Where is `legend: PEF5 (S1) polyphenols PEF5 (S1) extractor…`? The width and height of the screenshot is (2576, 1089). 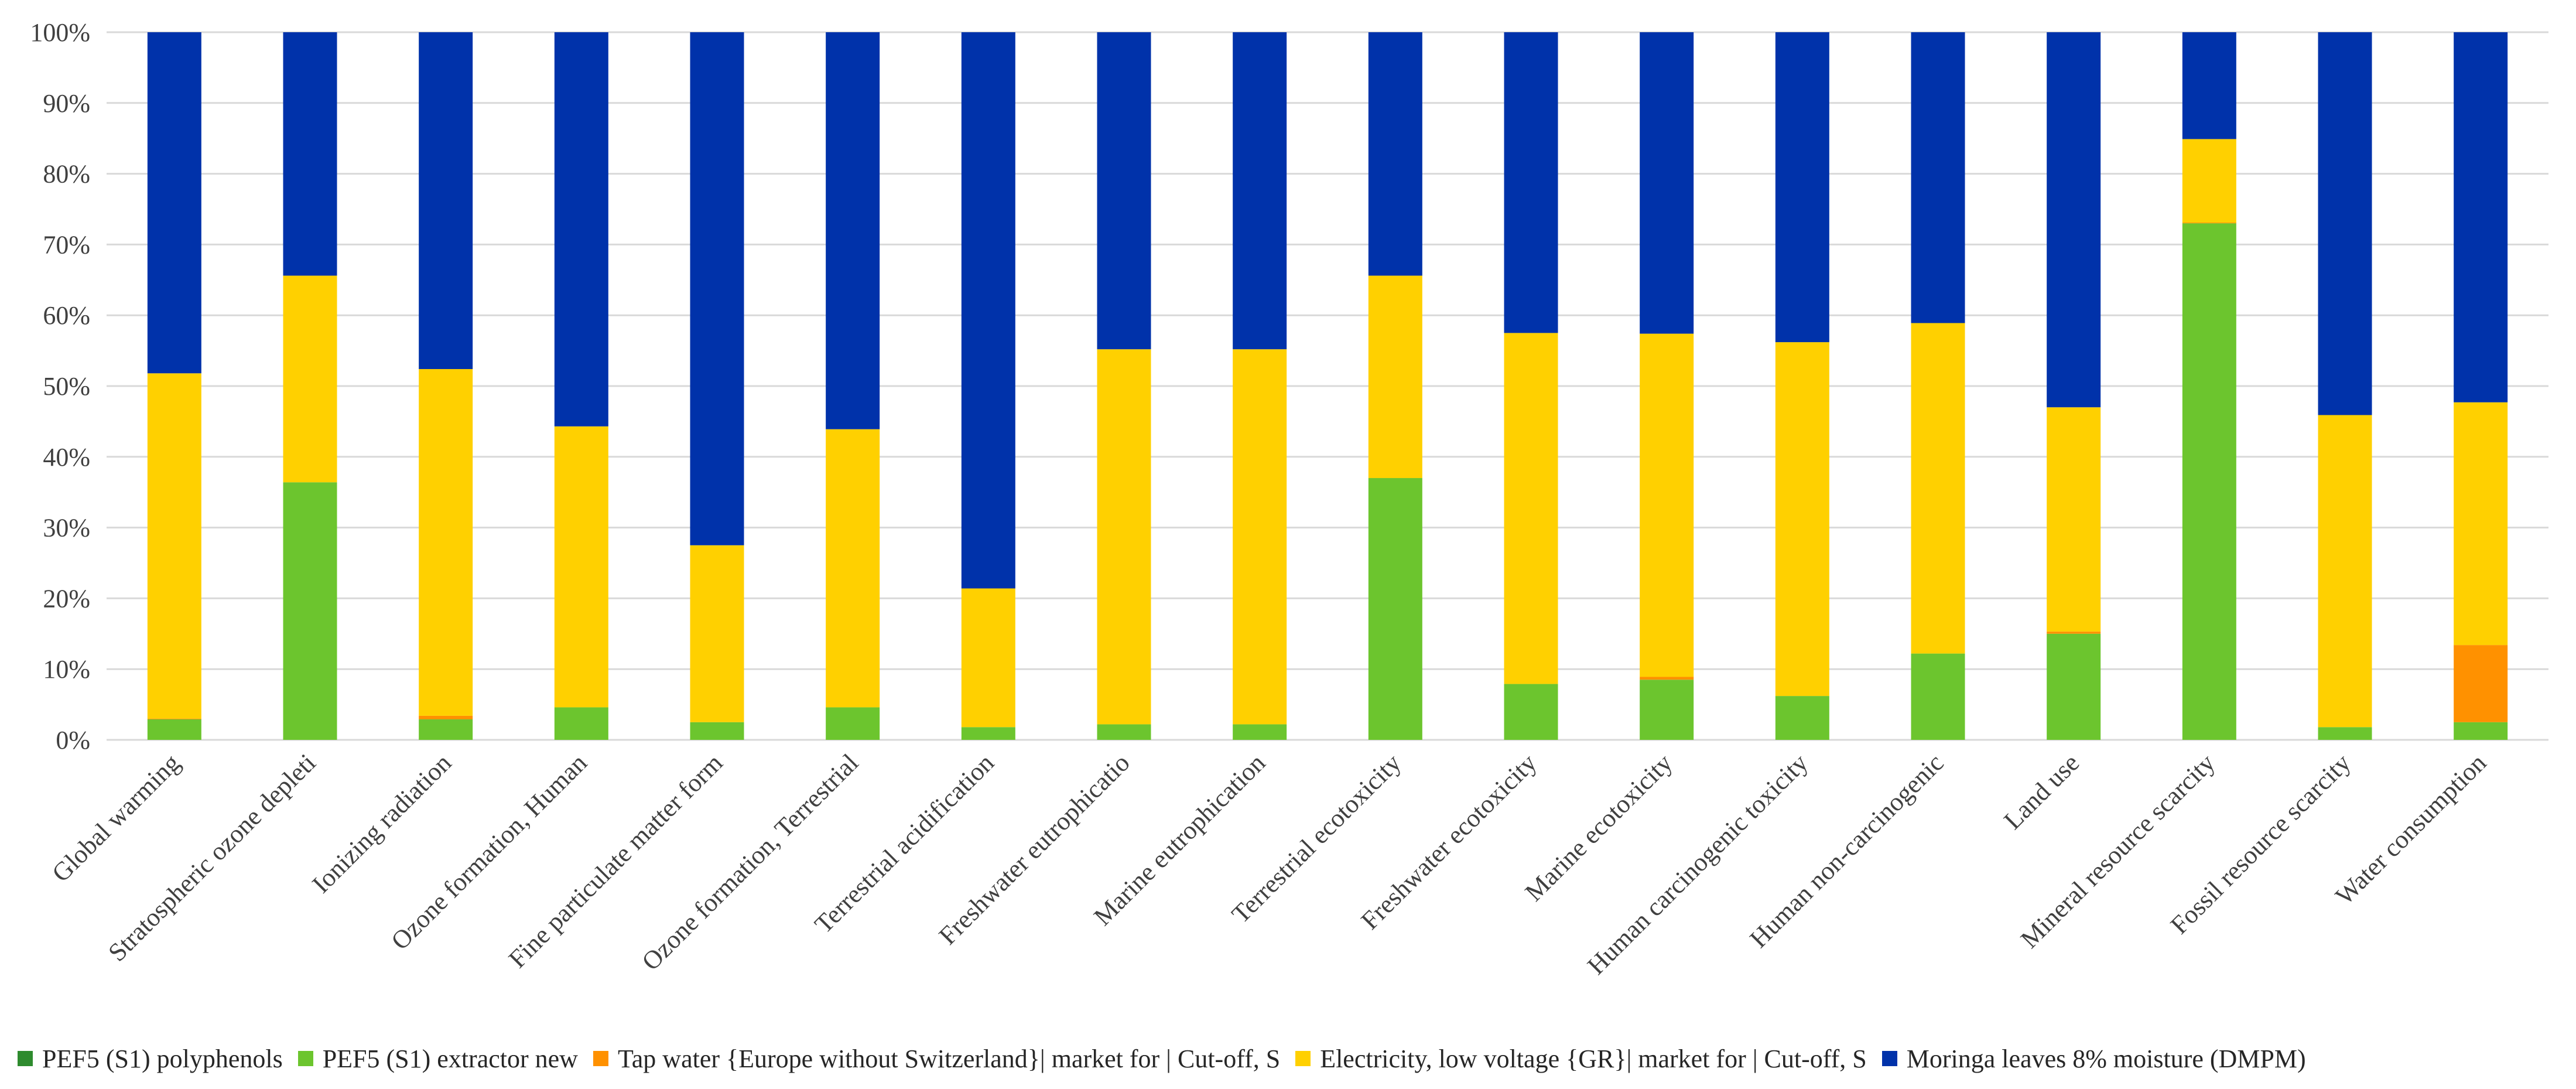 legend: PEF5 (S1) polyphenols PEF5 (S1) extractor… is located at coordinates (1294, 1058).